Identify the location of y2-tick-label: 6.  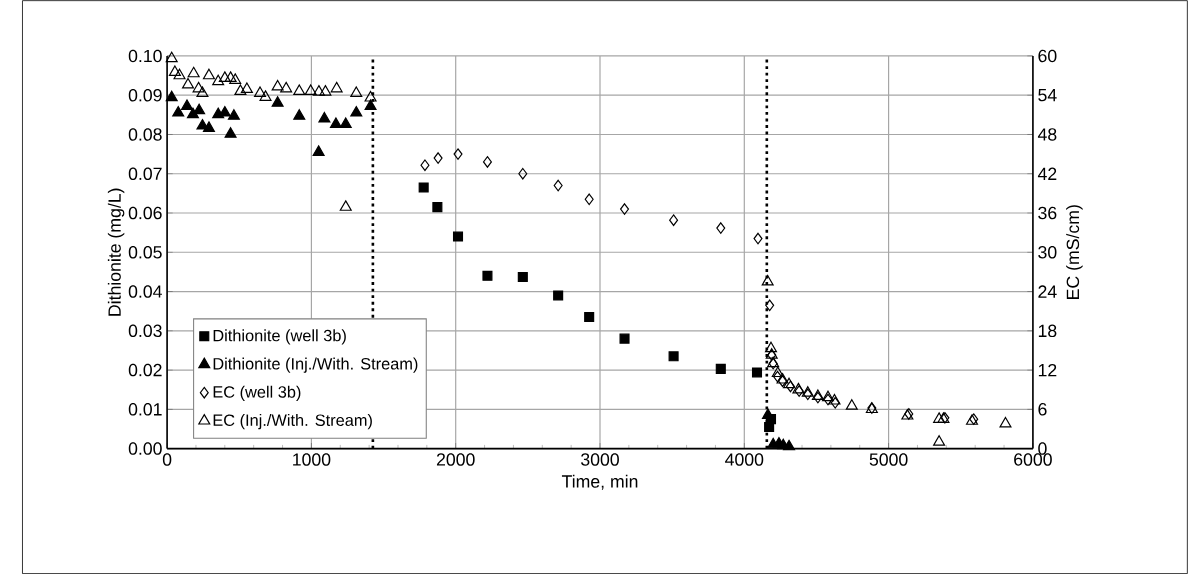
(1042, 409).